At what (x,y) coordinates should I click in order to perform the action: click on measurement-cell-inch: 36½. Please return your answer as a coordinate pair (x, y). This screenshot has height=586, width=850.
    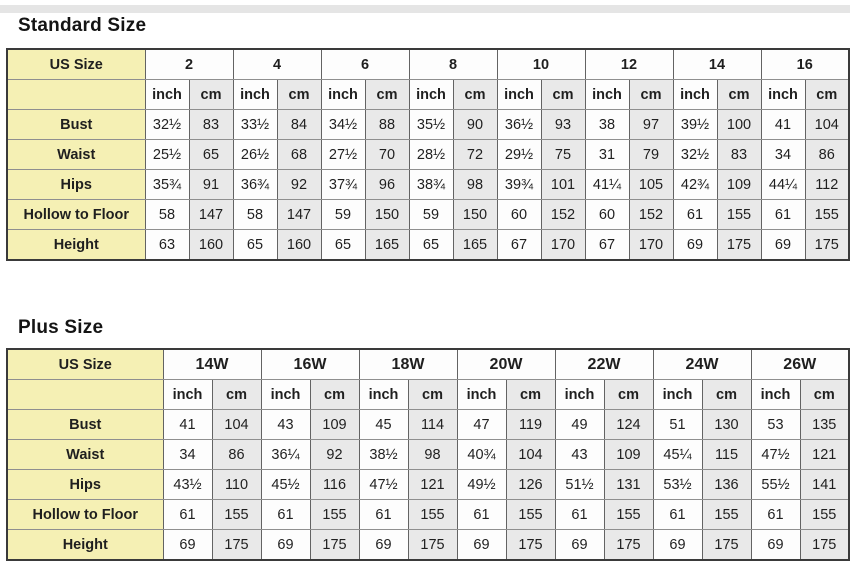
    Looking at the image, I should click on (519, 124).